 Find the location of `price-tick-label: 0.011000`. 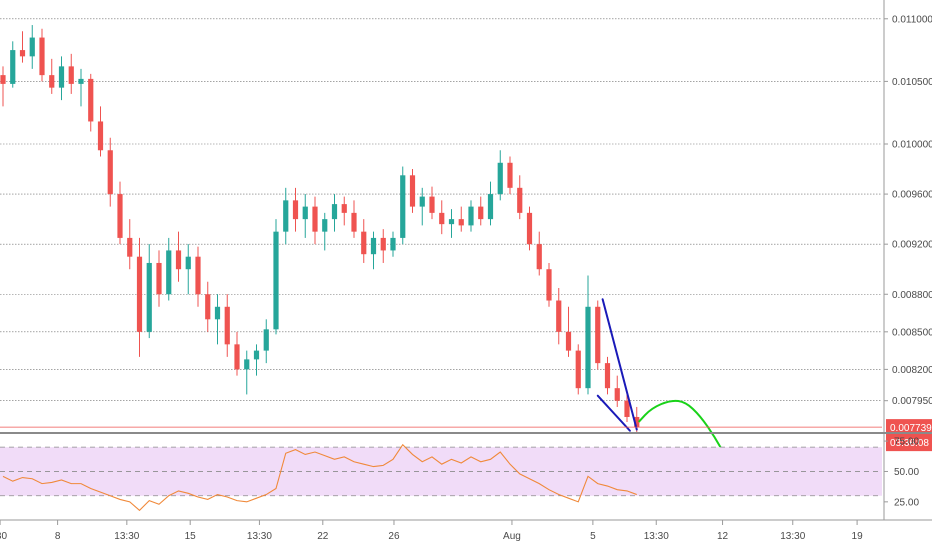

price-tick-label: 0.011000 is located at coordinates (912, 19).